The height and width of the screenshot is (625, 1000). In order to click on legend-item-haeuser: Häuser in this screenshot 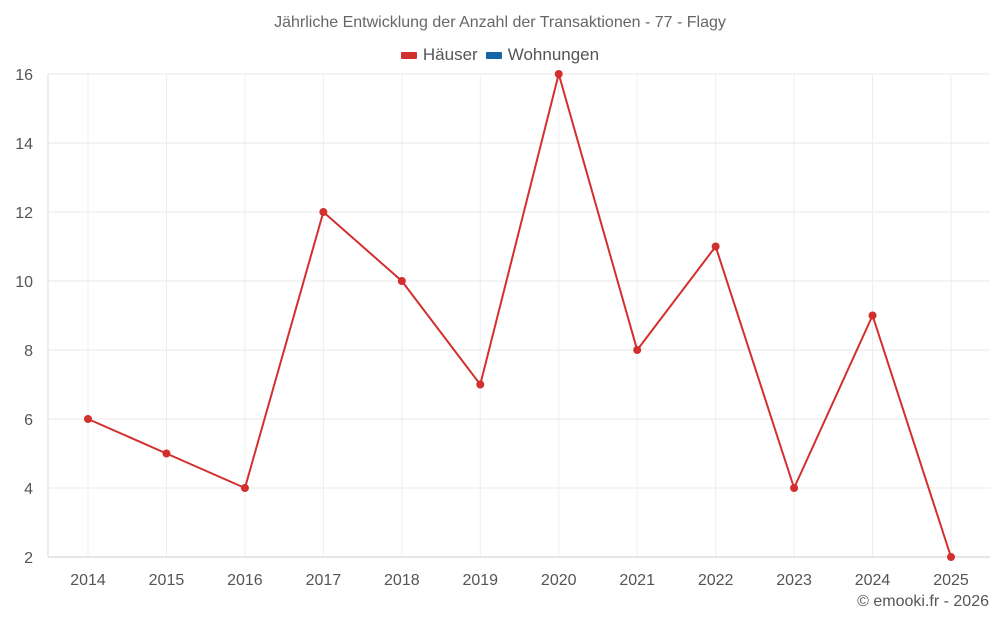, I will do `click(439, 55)`.